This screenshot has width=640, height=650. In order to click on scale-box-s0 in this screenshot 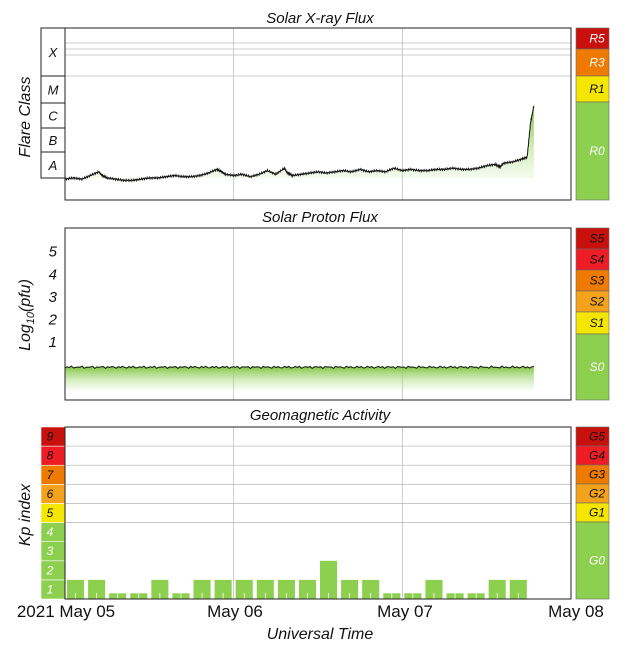, I will do `click(592, 367)`.